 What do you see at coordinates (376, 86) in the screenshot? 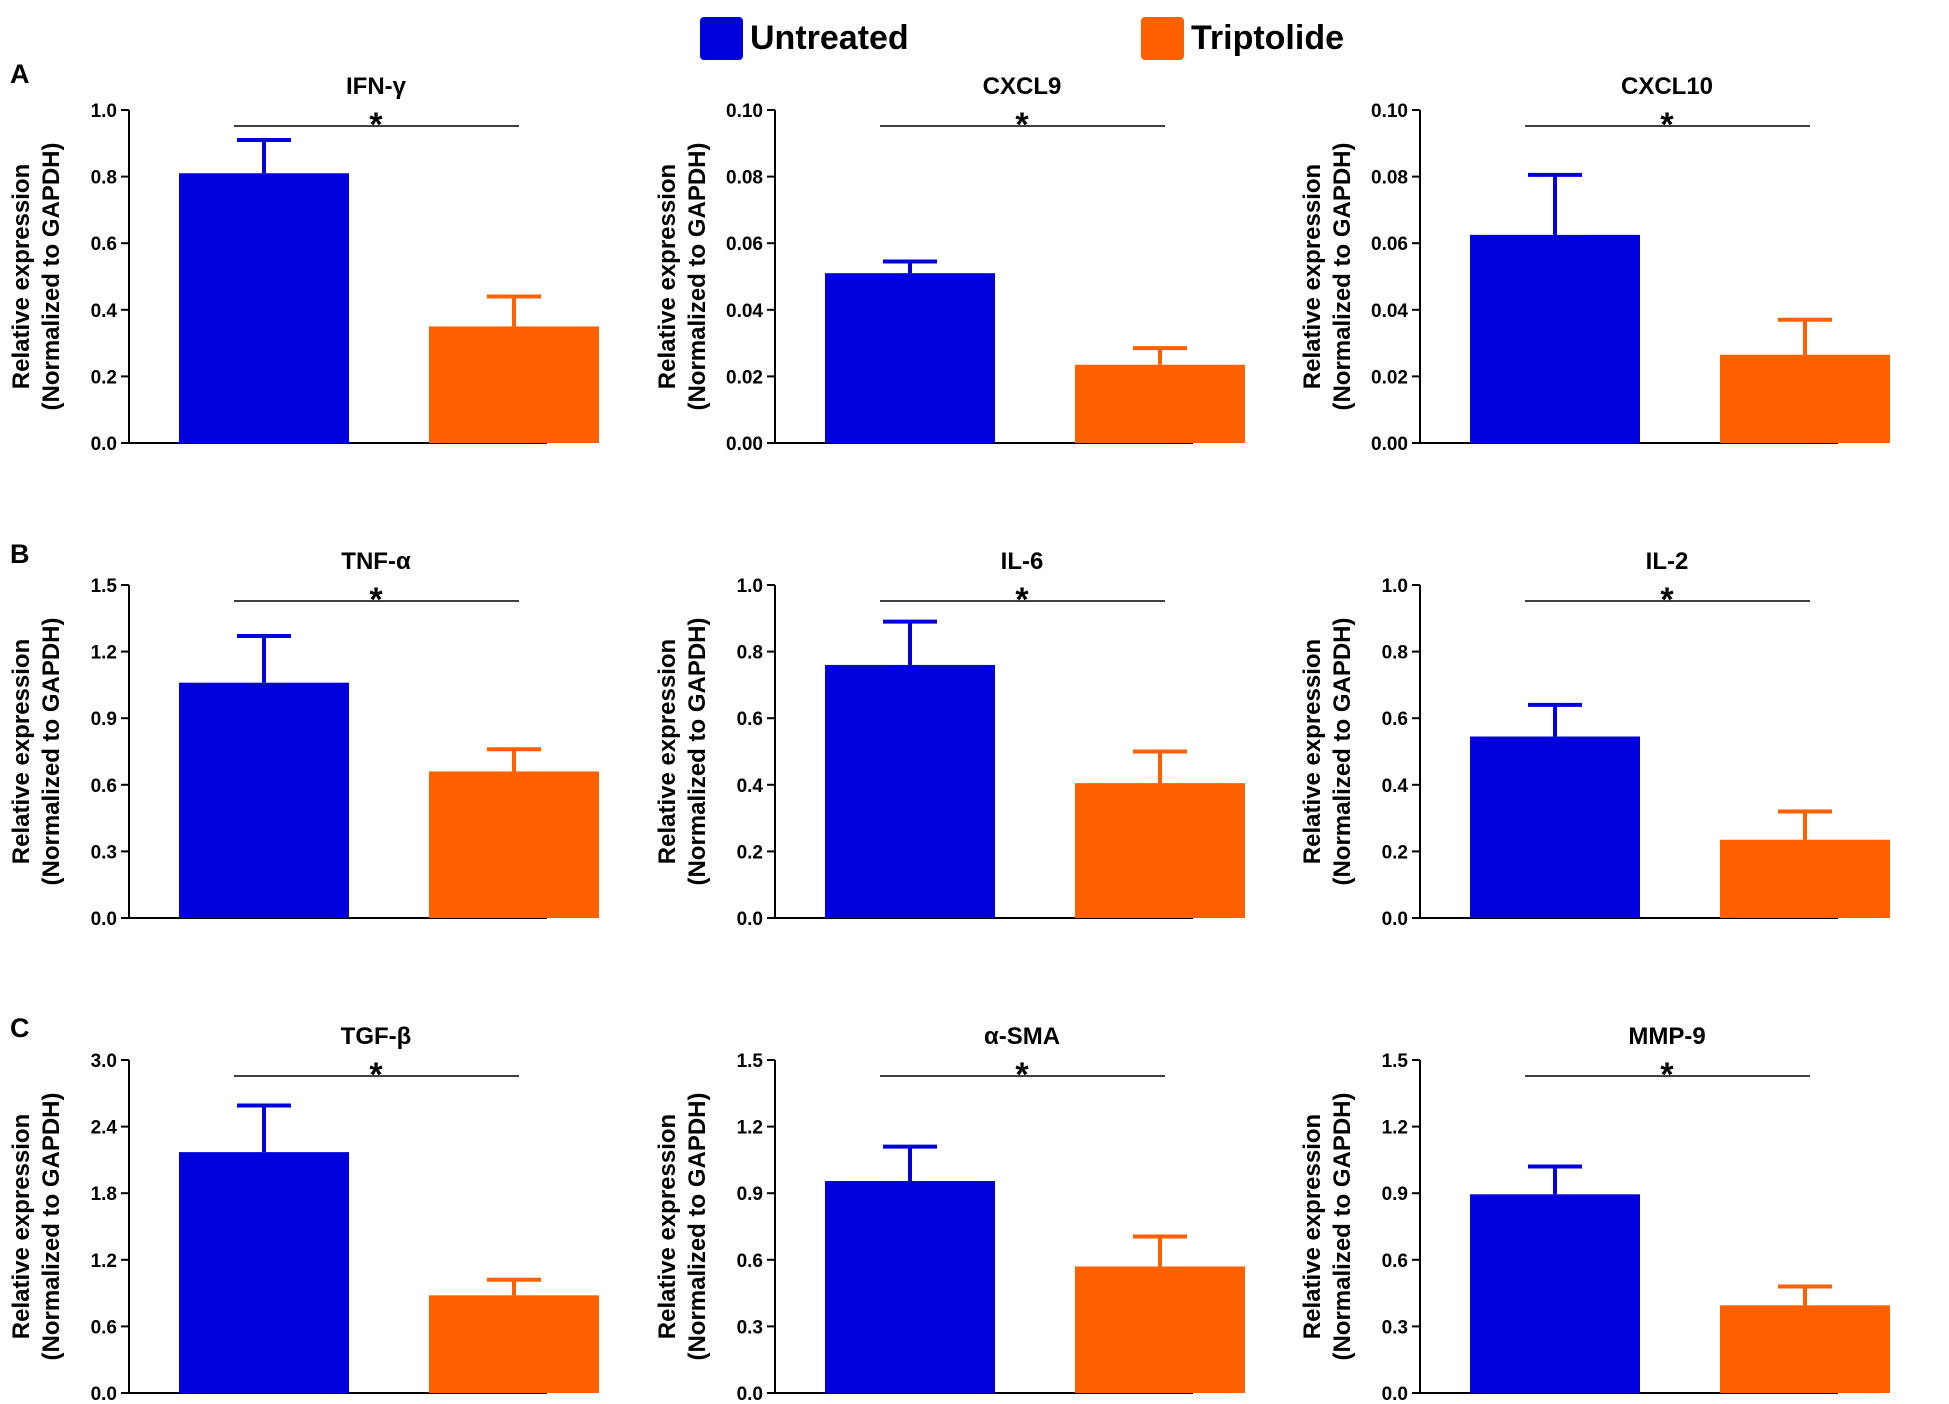
I see `chart-title: IFN-γ` at bounding box center [376, 86].